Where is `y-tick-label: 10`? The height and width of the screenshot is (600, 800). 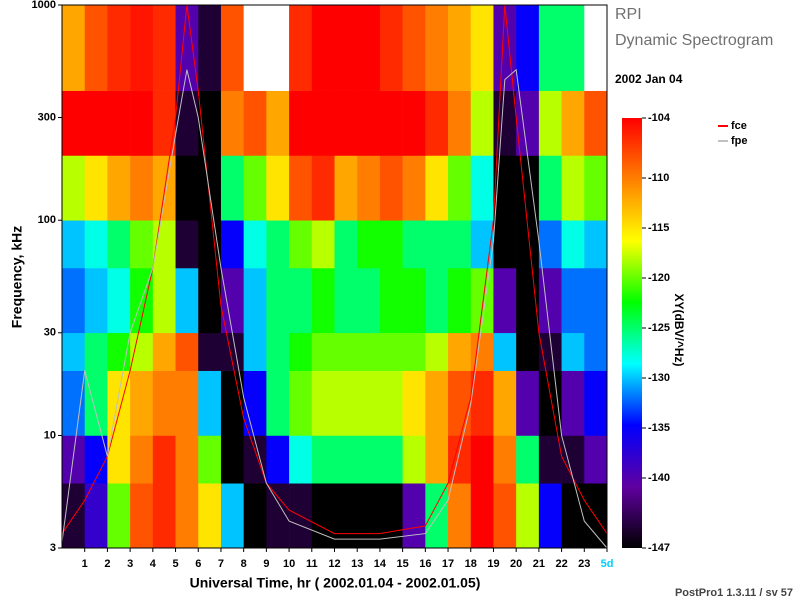
y-tick-label: 10 is located at coordinates (50, 435).